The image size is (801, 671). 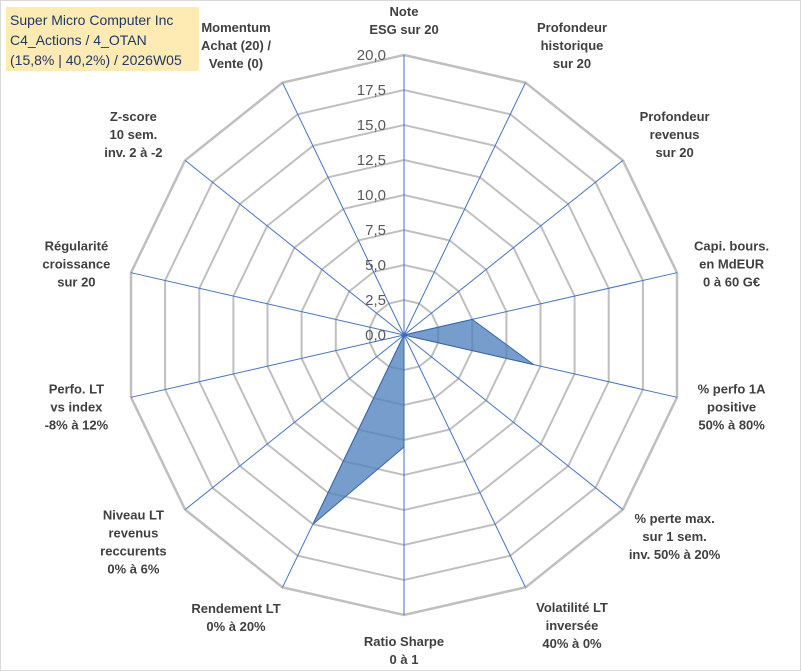 What do you see at coordinates (572, 45) in the screenshot?
I see `axis-label-profondeur-historique: Profondeur historique sur 20` at bounding box center [572, 45].